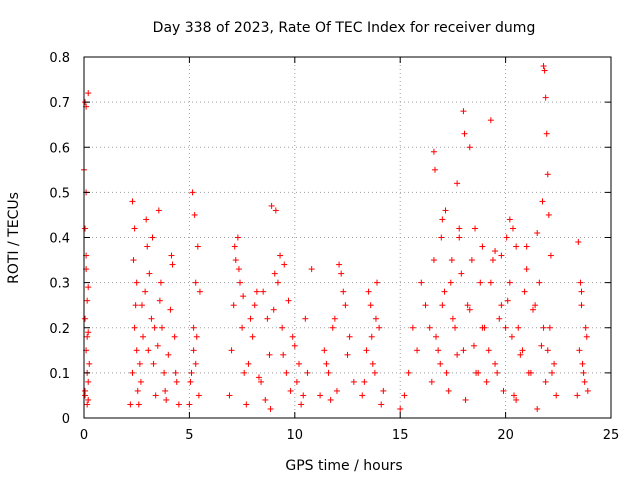 The width and height of the screenshot is (640, 480). What do you see at coordinates (349, 435) in the screenshot?
I see `x-tick-labels: 0 5 10 15 20 25` at bounding box center [349, 435].